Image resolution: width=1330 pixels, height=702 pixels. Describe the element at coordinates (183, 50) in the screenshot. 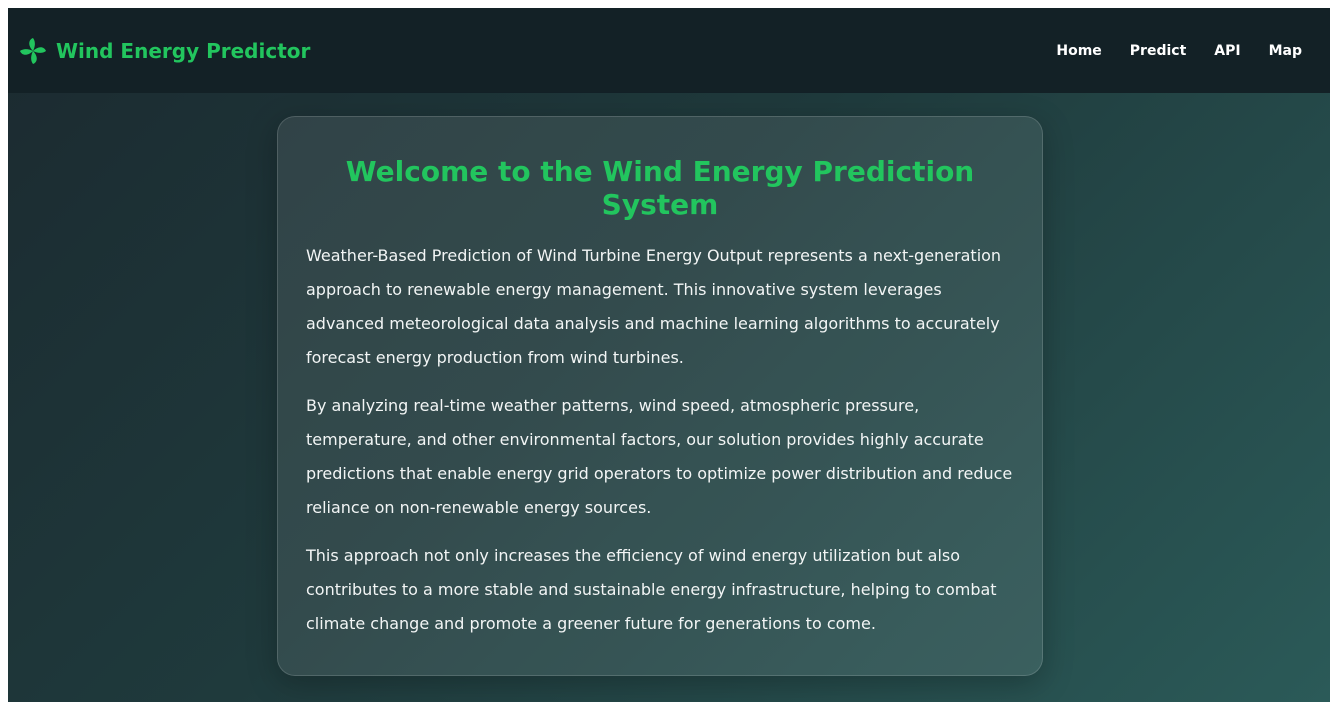

I see `brand-text: Wind Energy Predictor` at that location.